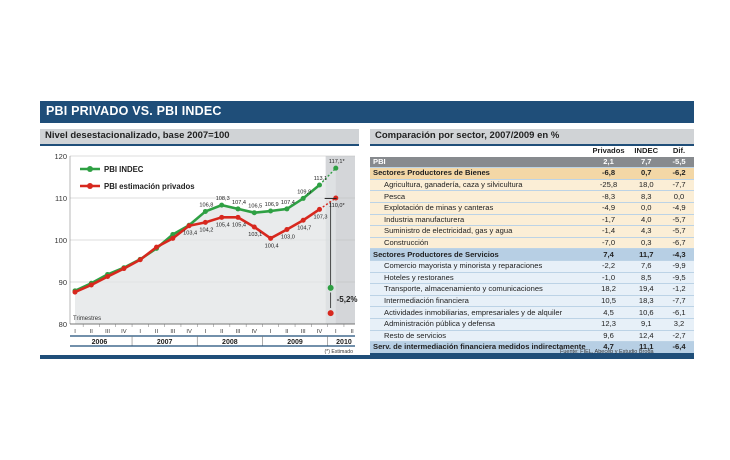 The width and height of the screenshot is (730, 460). What do you see at coordinates (646, 266) in the screenshot?
I see `row-value: 7,6` at bounding box center [646, 266].